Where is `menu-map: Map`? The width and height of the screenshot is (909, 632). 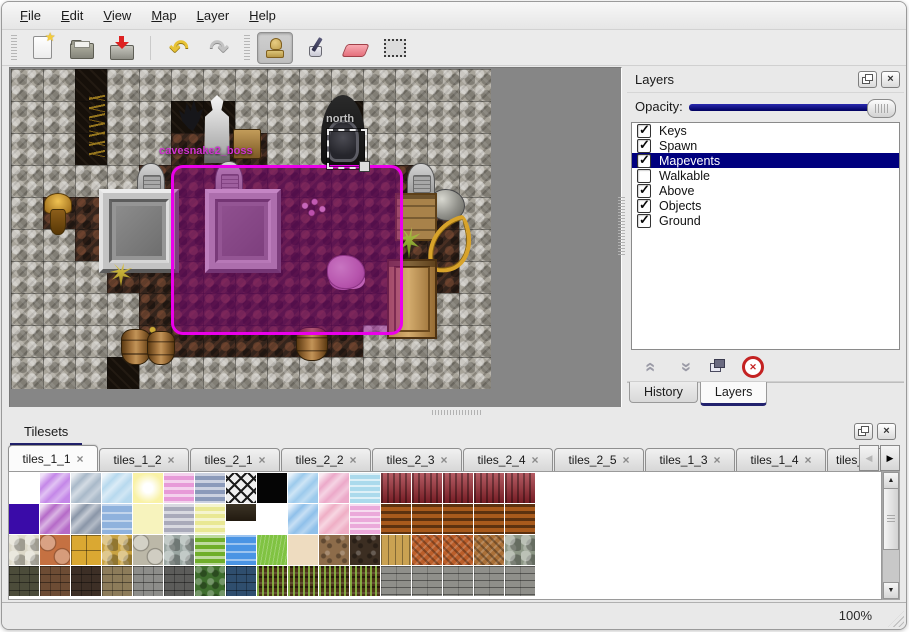
menu-map: Map is located at coordinates (164, 15).